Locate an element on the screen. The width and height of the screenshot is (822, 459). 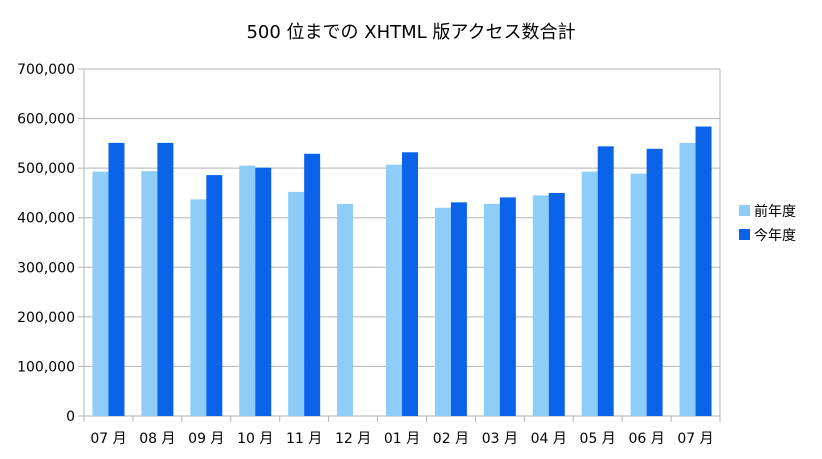
x-tick-label: 09 月 is located at coordinates (206, 439).